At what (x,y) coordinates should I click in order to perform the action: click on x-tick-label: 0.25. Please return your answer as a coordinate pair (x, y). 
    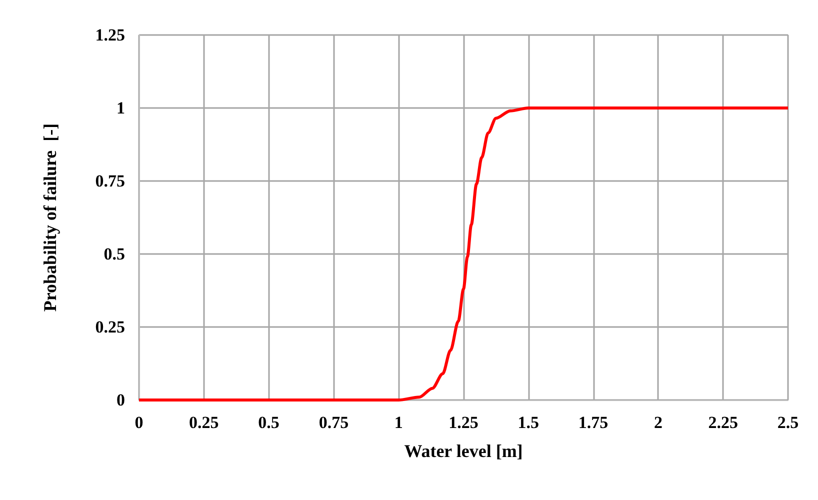
    Looking at the image, I should click on (204, 422).